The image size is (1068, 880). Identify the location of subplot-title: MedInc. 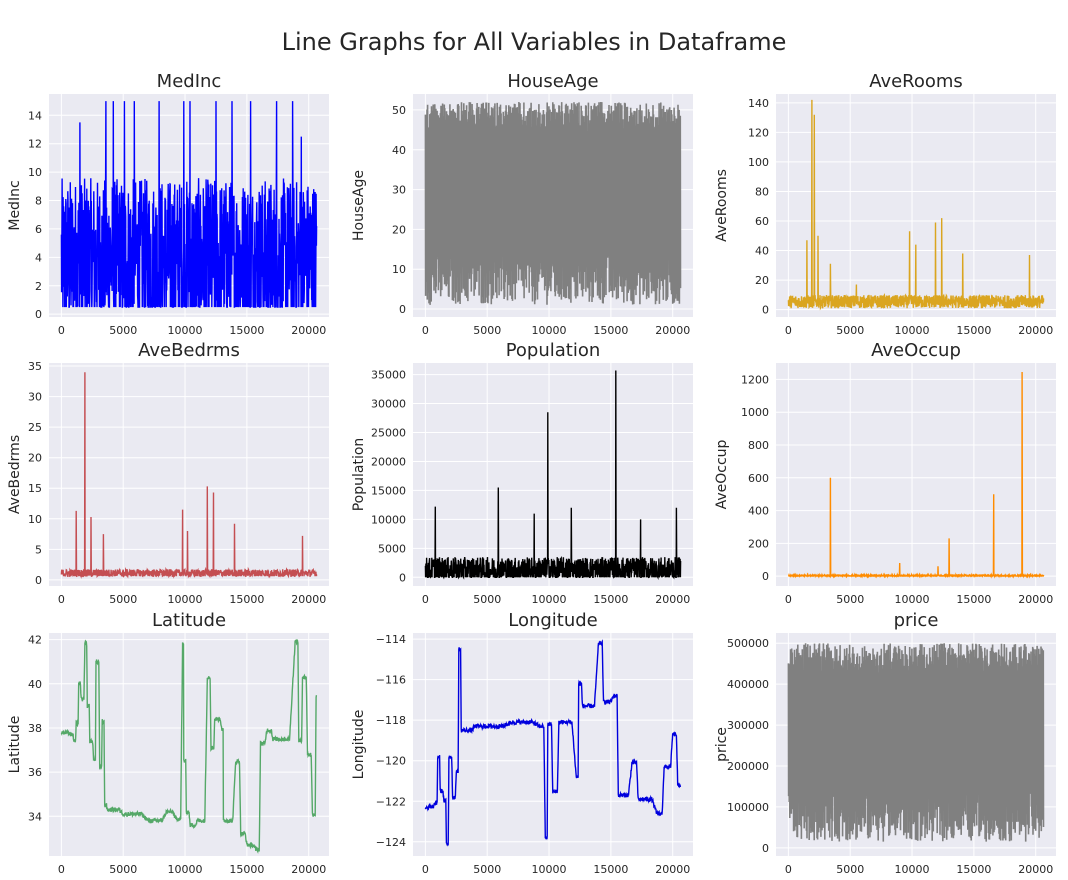
(189, 81).